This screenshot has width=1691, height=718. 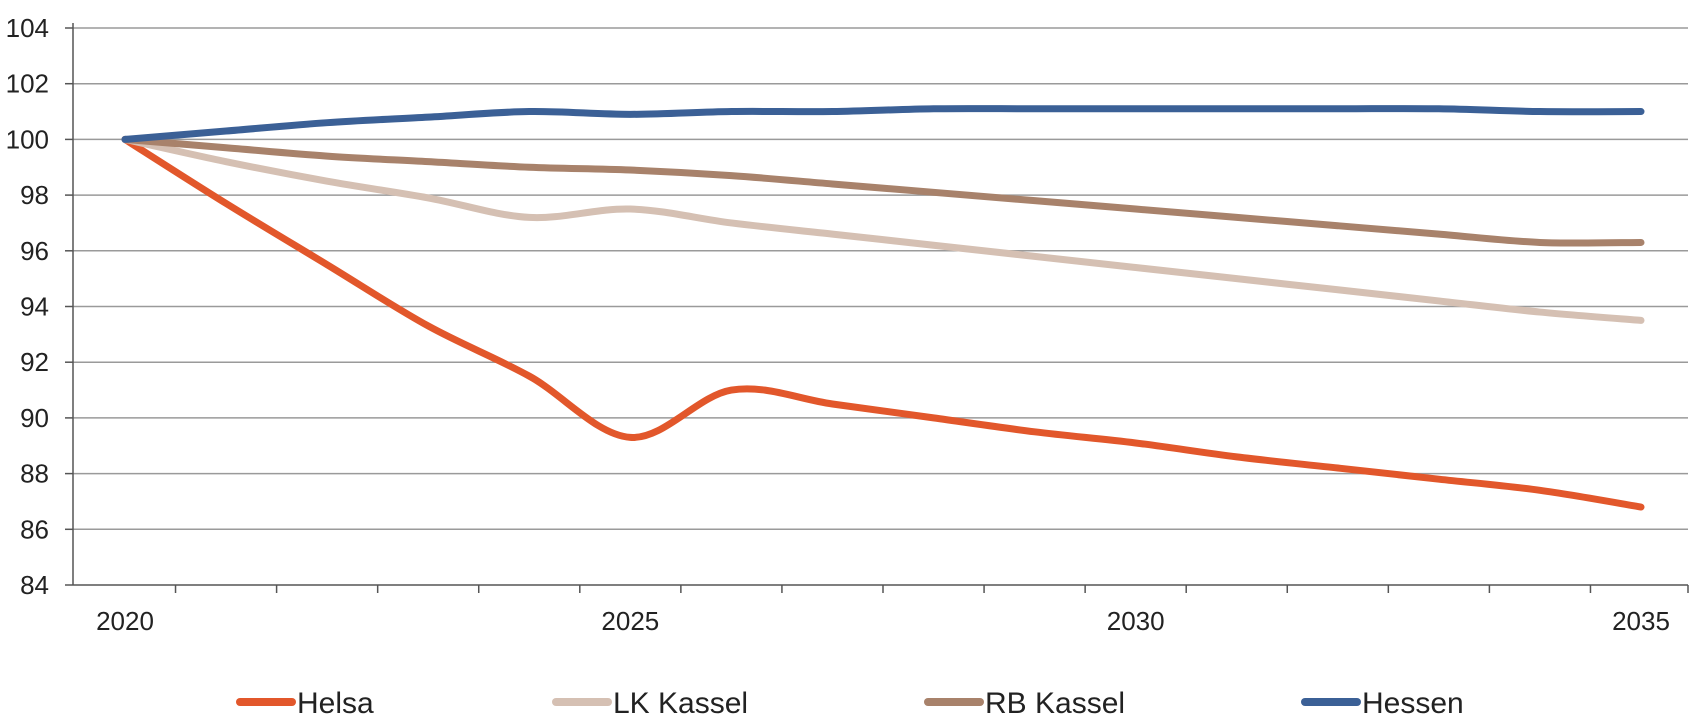 What do you see at coordinates (335, 702) in the screenshot?
I see `legend-label-helsa: Helsa` at bounding box center [335, 702].